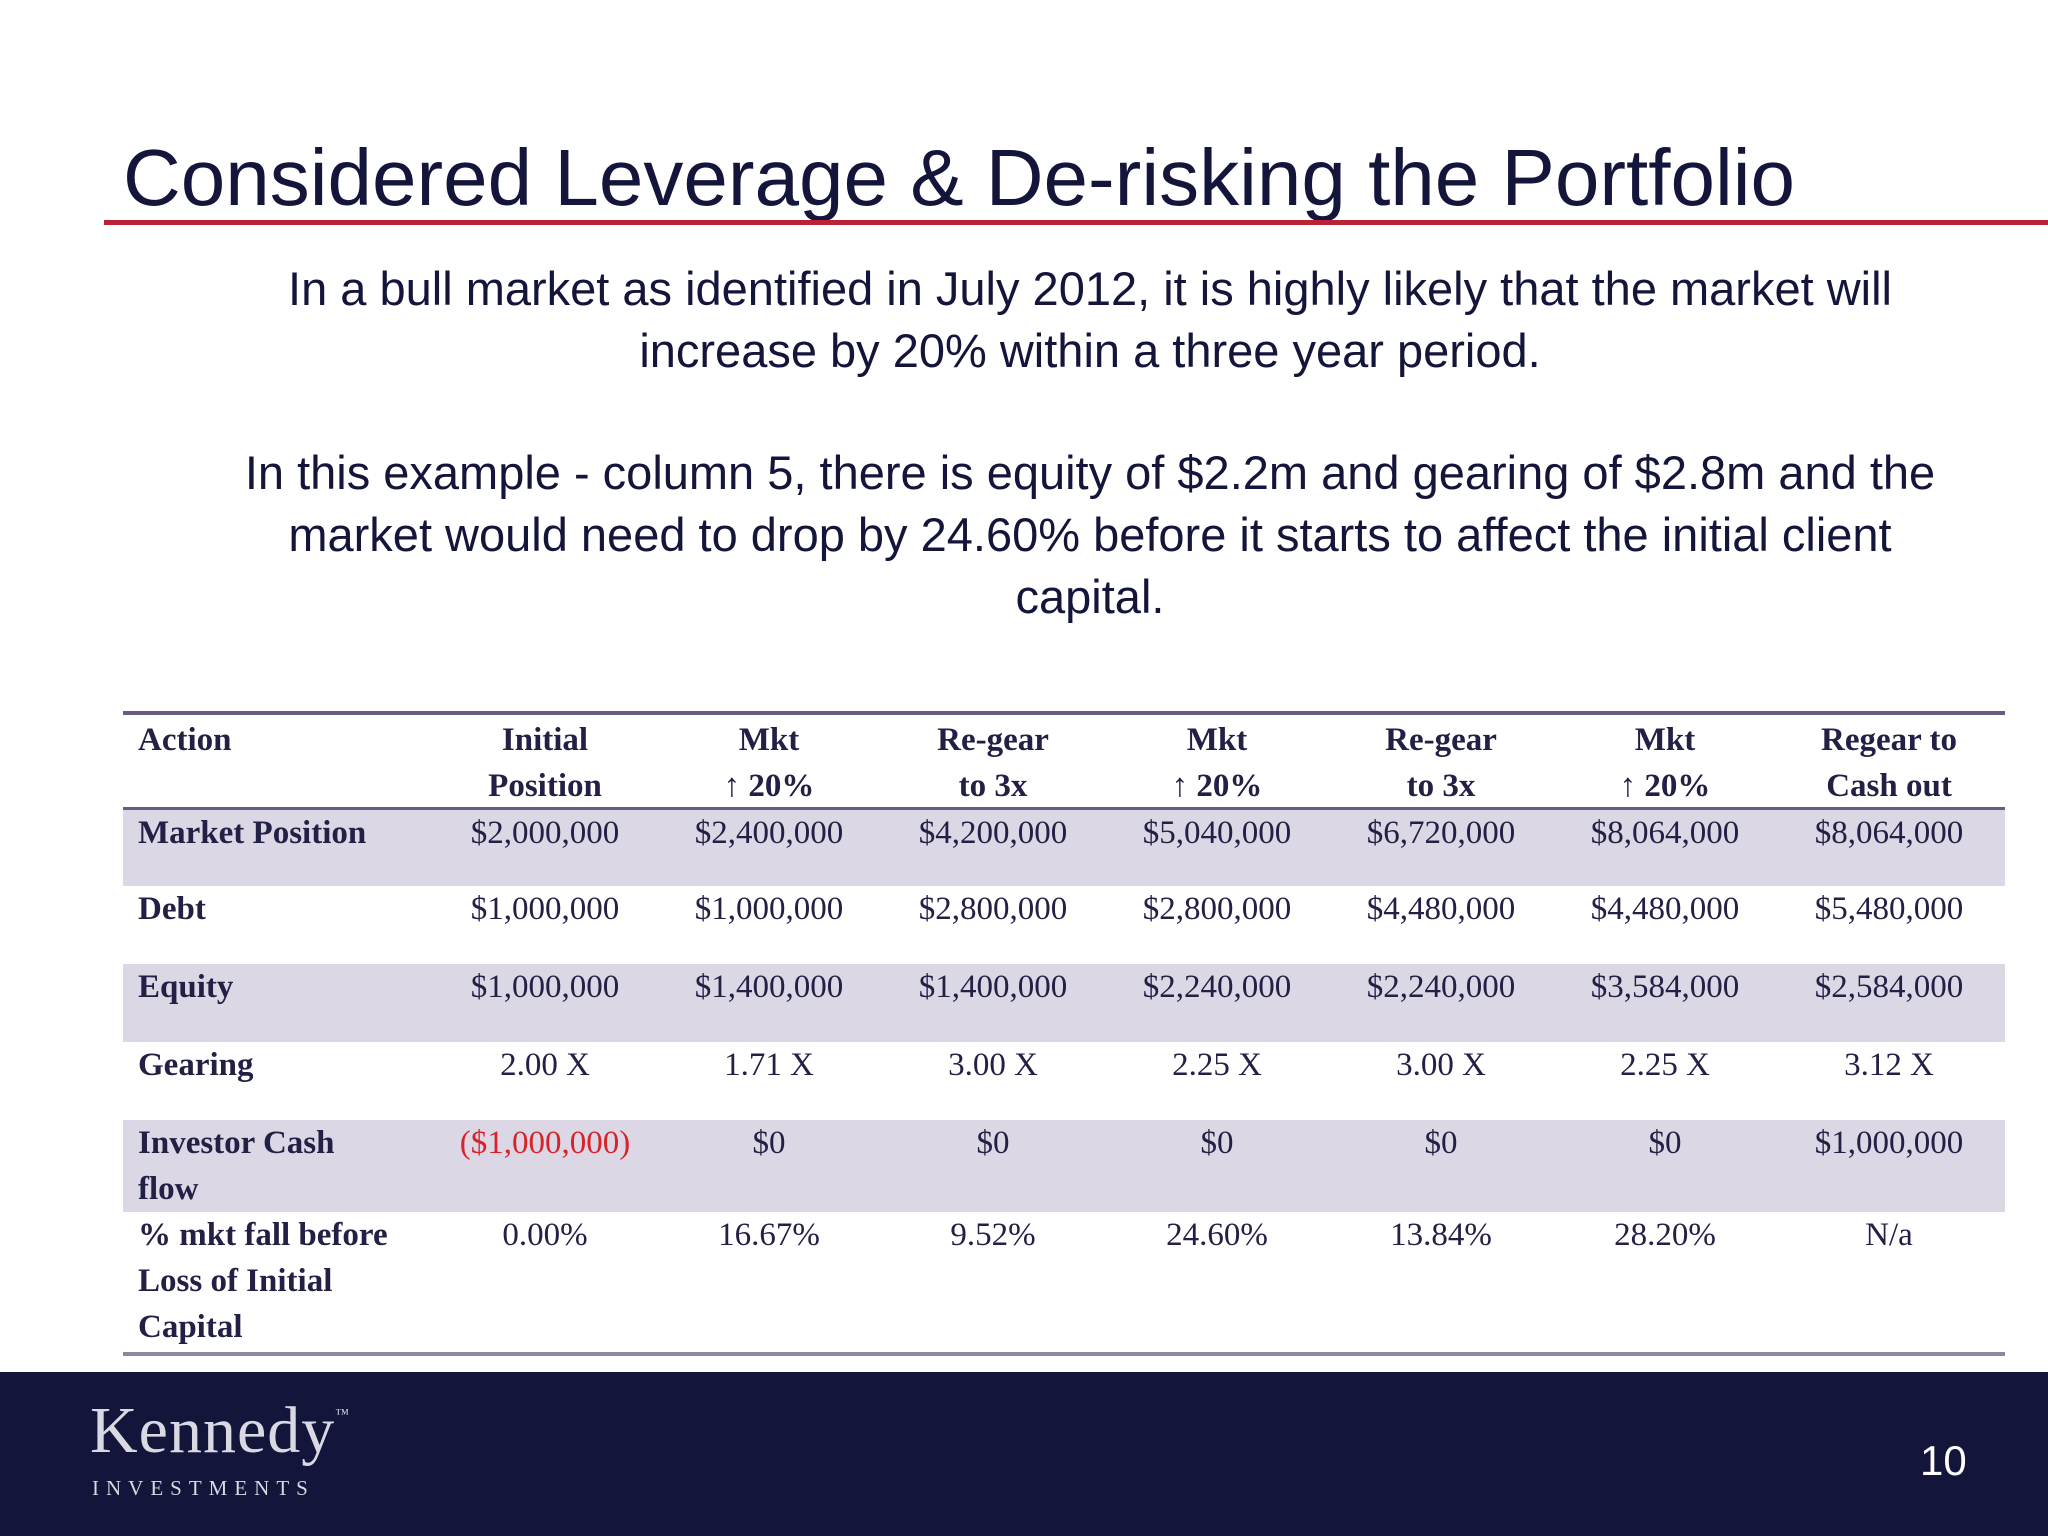 This screenshot has height=1536, width=2048. I want to click on table-cell: 9.52%, so click(993, 1235).